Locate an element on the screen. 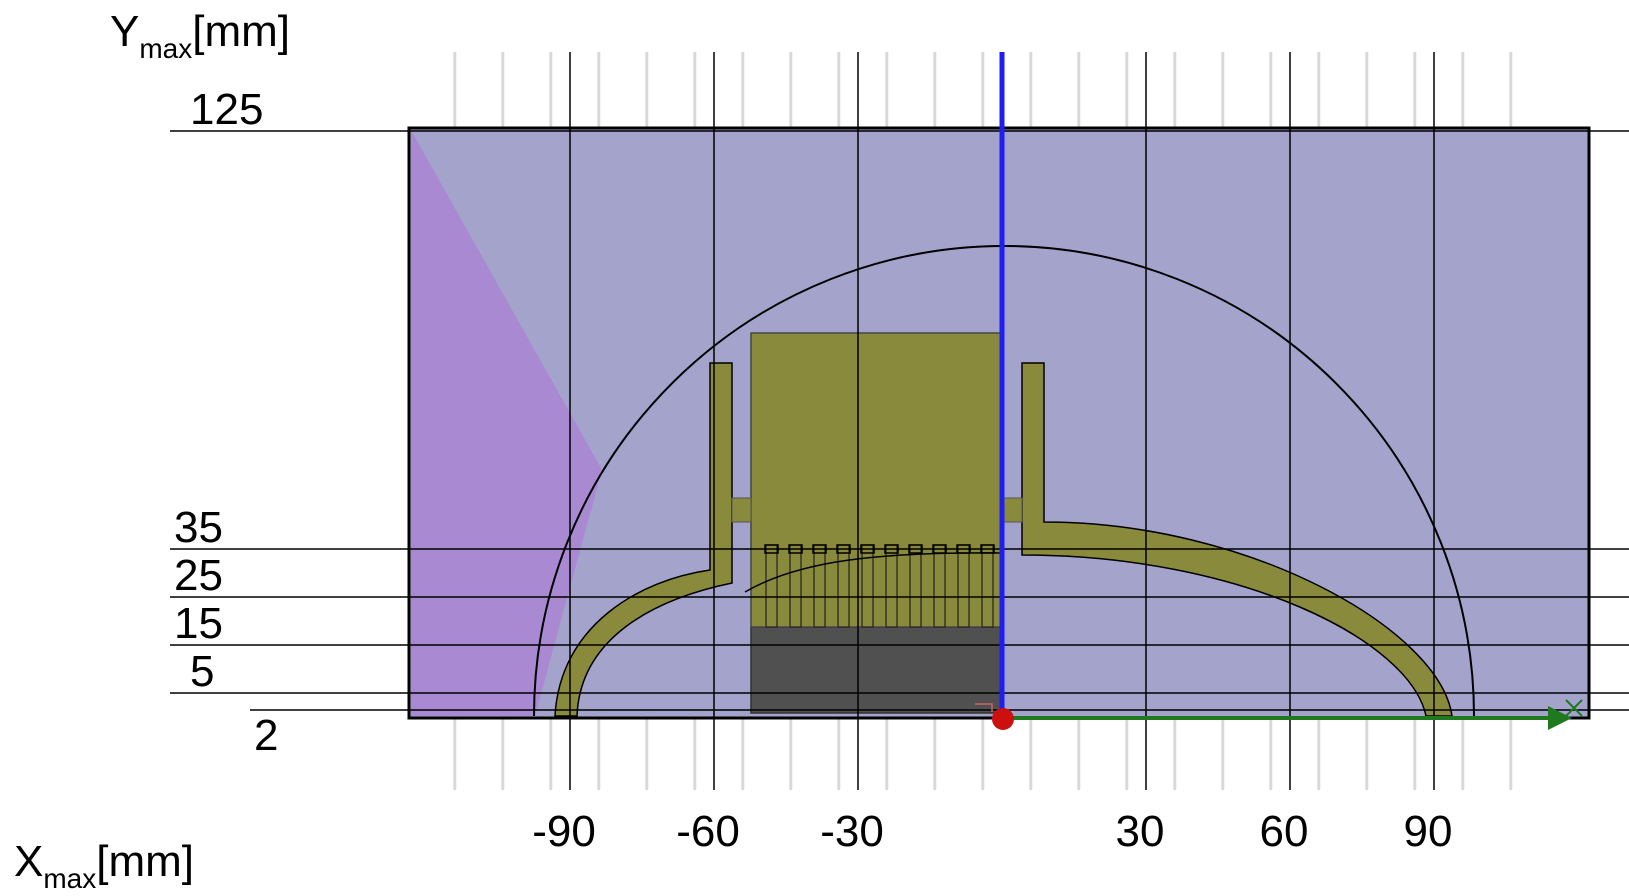  y-tick-label: 125 is located at coordinates (226, 109).